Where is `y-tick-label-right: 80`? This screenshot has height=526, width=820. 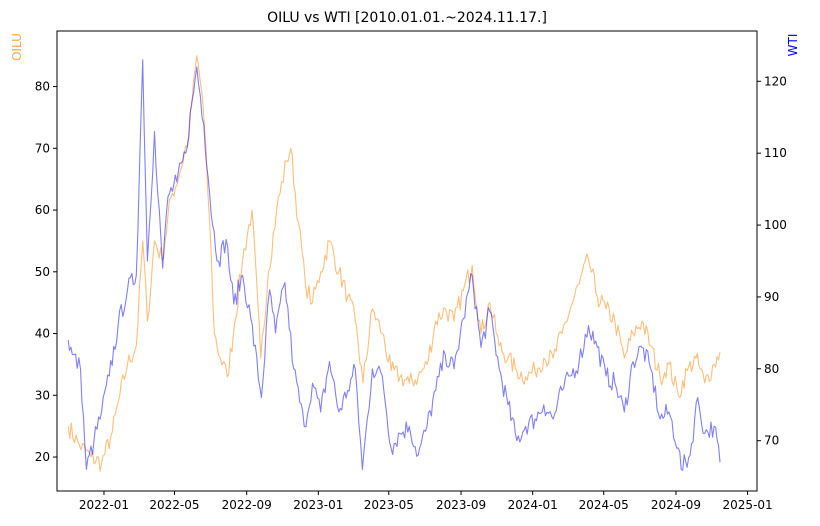 y-tick-label-right: 80 is located at coordinates (771, 369).